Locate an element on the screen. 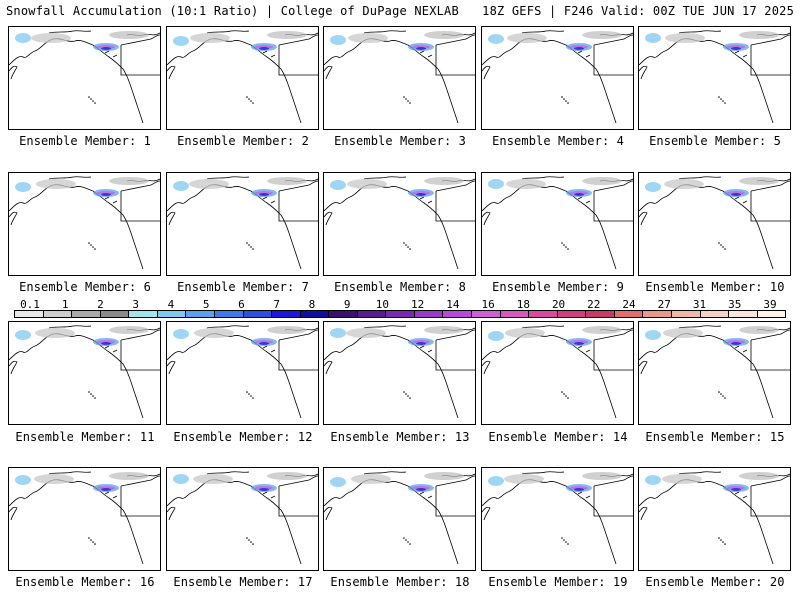 This screenshot has width=800, height=600. colorbar-label: 22 is located at coordinates (594, 304).